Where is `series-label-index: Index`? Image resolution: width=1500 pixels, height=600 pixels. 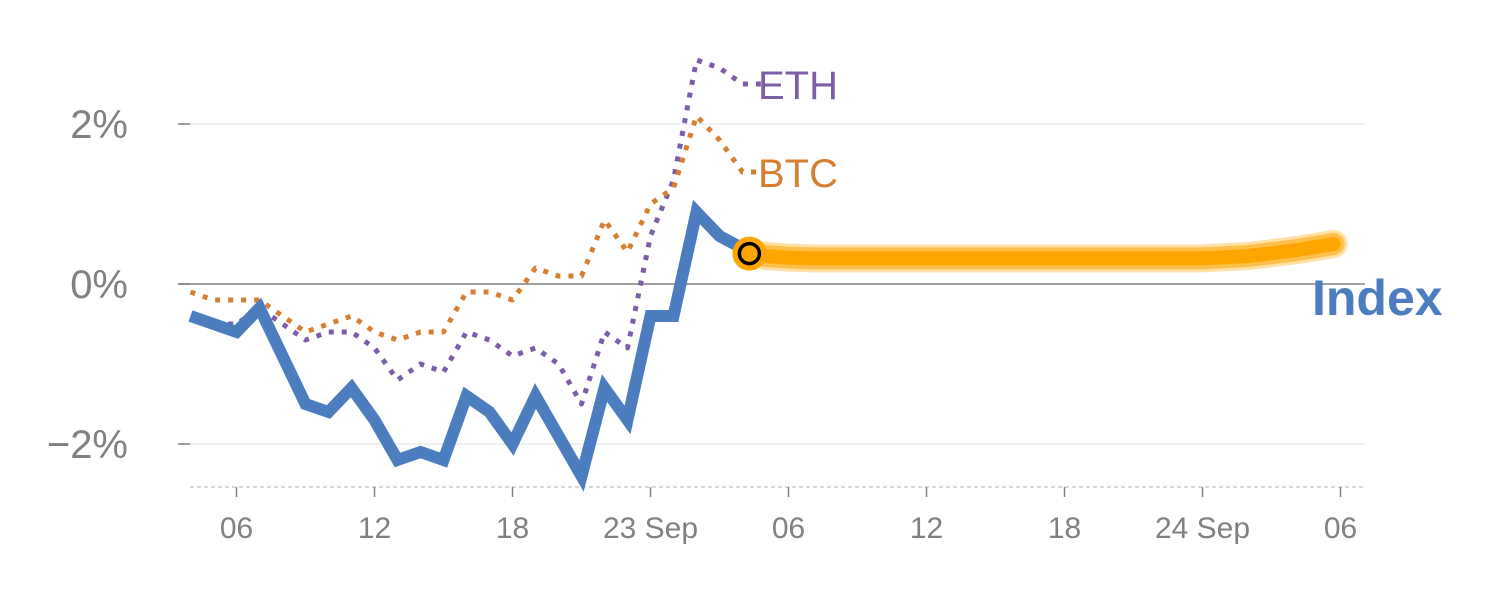 series-label-index: Index is located at coordinates (1377, 298).